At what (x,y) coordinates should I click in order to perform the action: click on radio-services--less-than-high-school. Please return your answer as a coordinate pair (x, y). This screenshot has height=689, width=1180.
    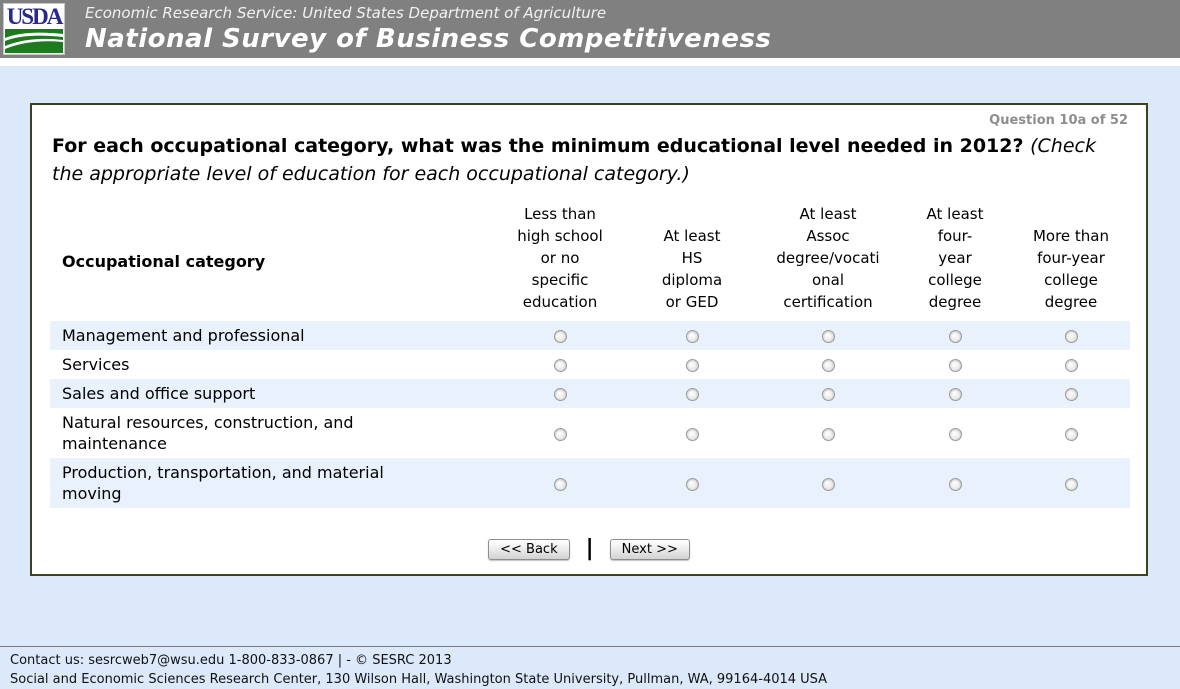
    Looking at the image, I should click on (560, 365).